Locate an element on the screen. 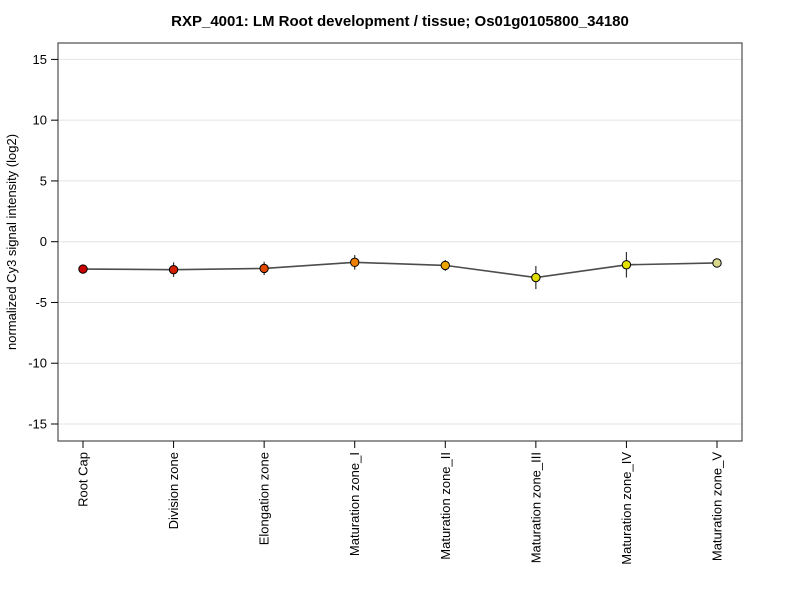 This screenshot has width=800, height=600. y-tick-label: 0 is located at coordinates (43, 241).